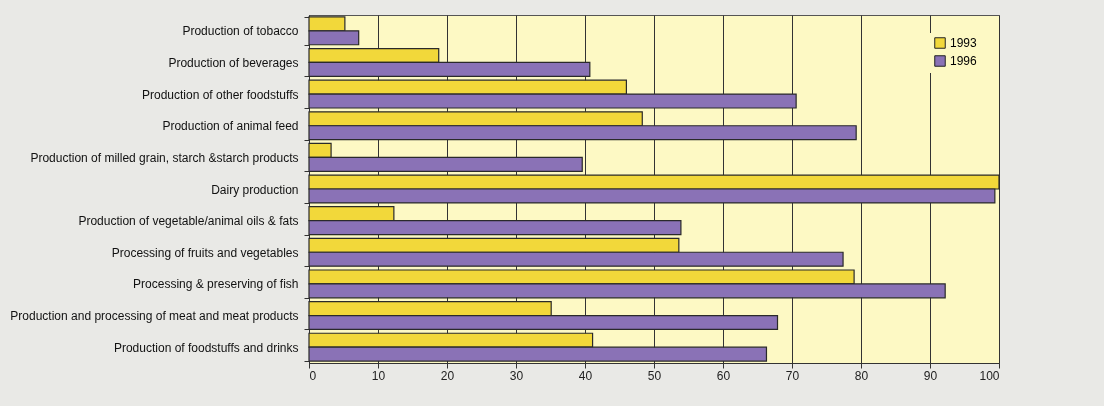 This screenshot has height=406, width=1104. What do you see at coordinates (964, 61) in the screenshot?
I see `legend-label: 1996` at bounding box center [964, 61].